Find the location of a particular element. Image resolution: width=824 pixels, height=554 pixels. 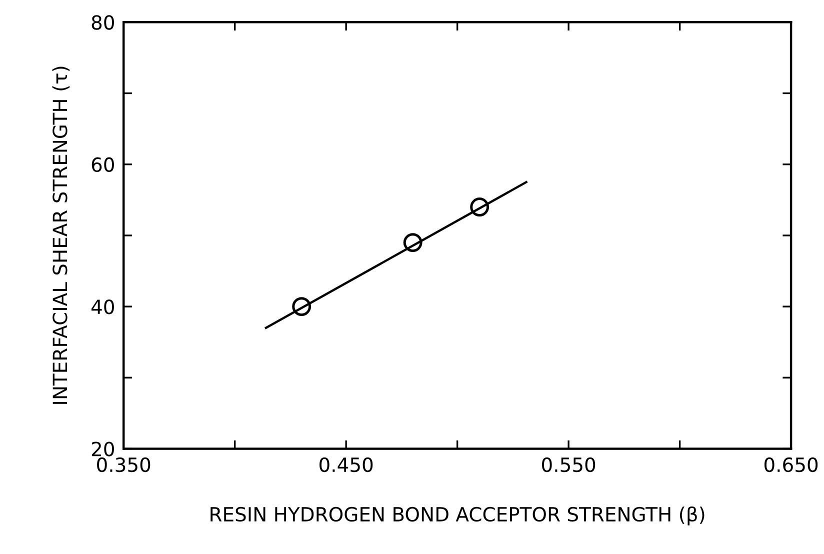

x-tick-label: 0.550 is located at coordinates (569, 464).